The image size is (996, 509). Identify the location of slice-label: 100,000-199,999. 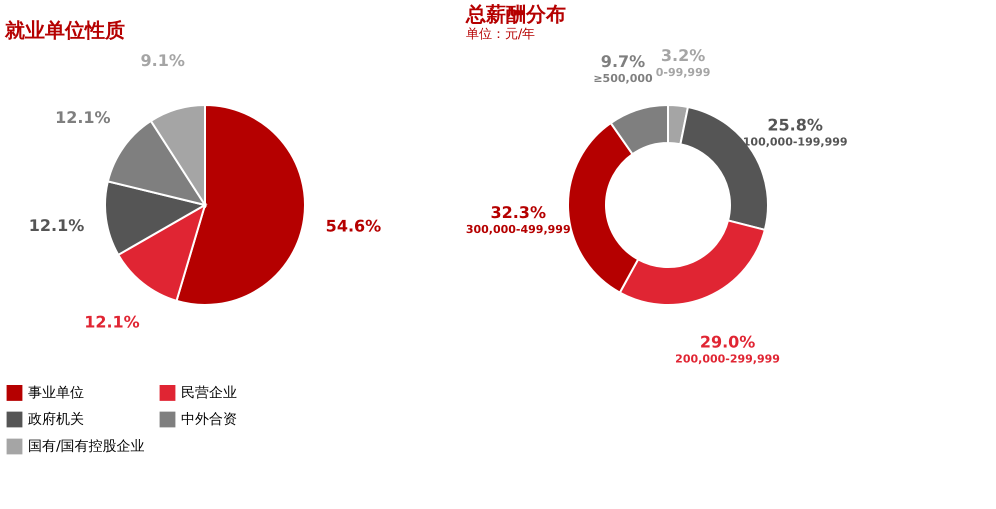
(795, 141).